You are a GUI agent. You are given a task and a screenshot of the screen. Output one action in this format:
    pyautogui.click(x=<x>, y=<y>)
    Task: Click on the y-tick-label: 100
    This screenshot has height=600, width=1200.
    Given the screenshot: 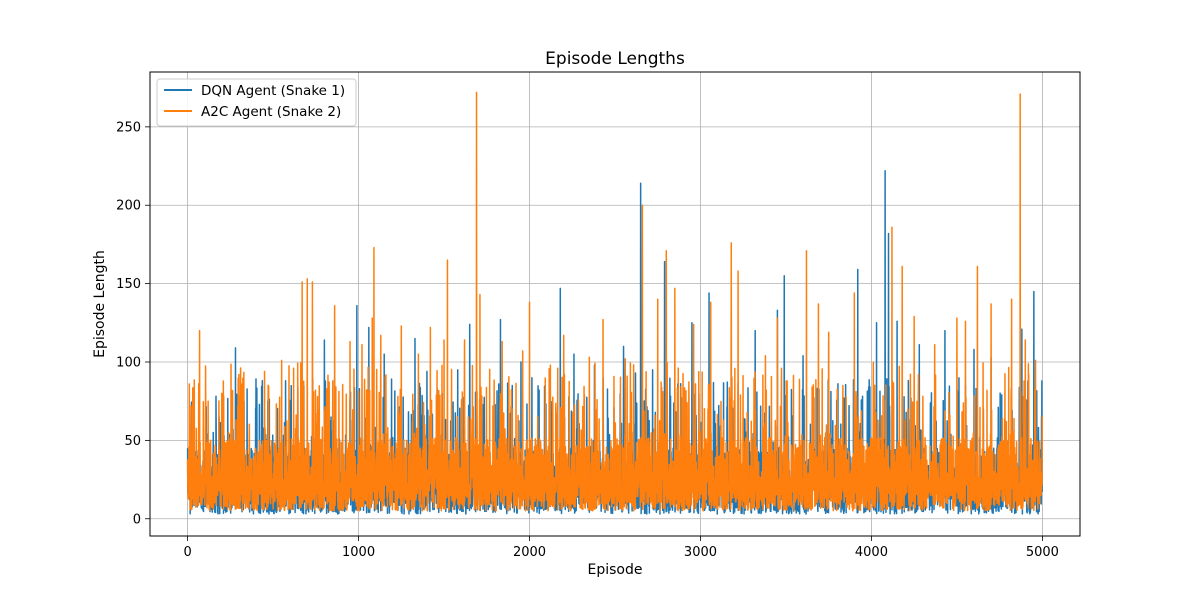 What is the action you would take?
    pyautogui.click(x=128, y=363)
    